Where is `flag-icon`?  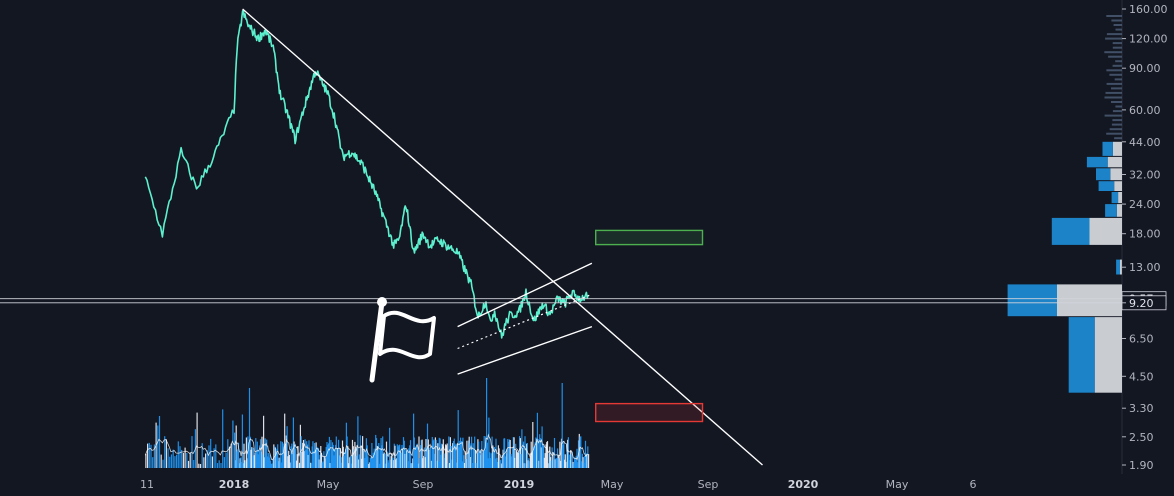 flag-icon is located at coordinates (402, 340).